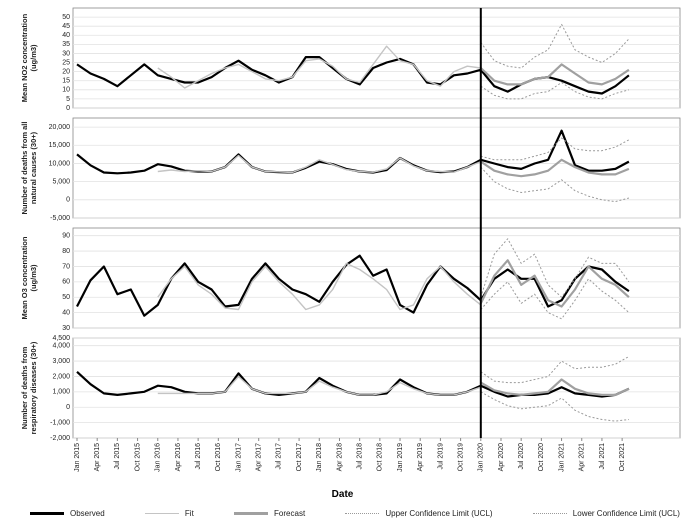 Image resolution: width=685 pixels, height=522 pixels. I want to click on y-tick-label: 20,000, so click(60, 127).